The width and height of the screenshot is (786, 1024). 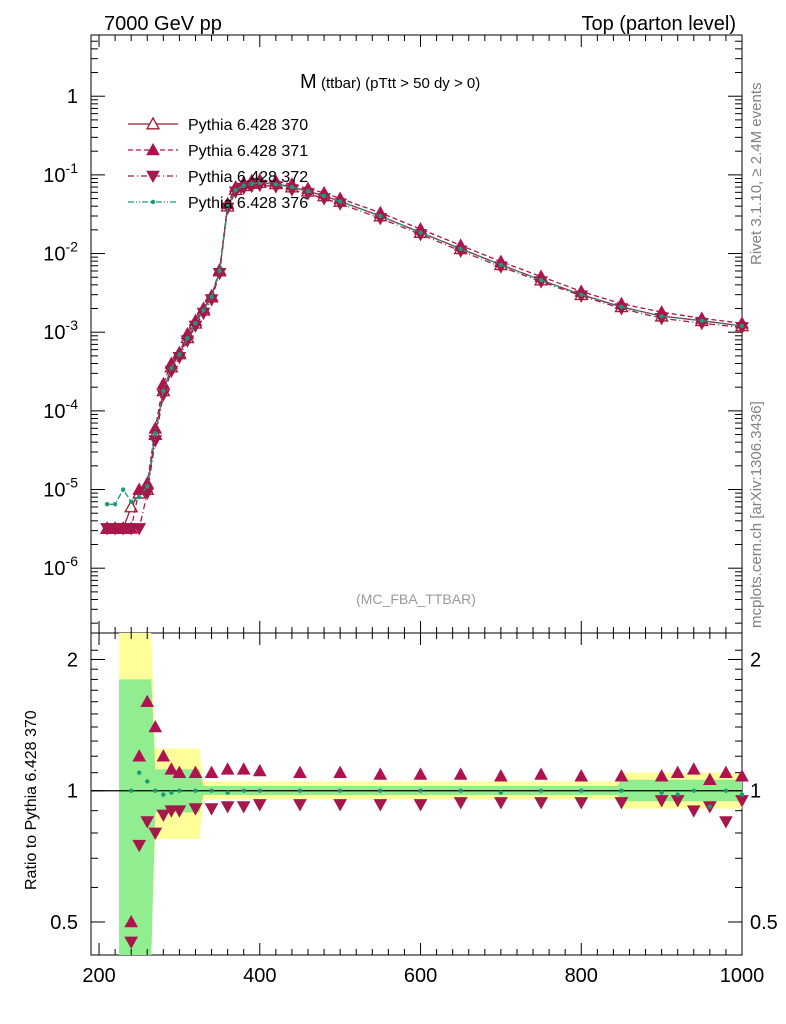 What do you see at coordinates (31, 800) in the screenshot?
I see `ratio-y-axis-label: Ratio to Pythia 6.428 370` at bounding box center [31, 800].